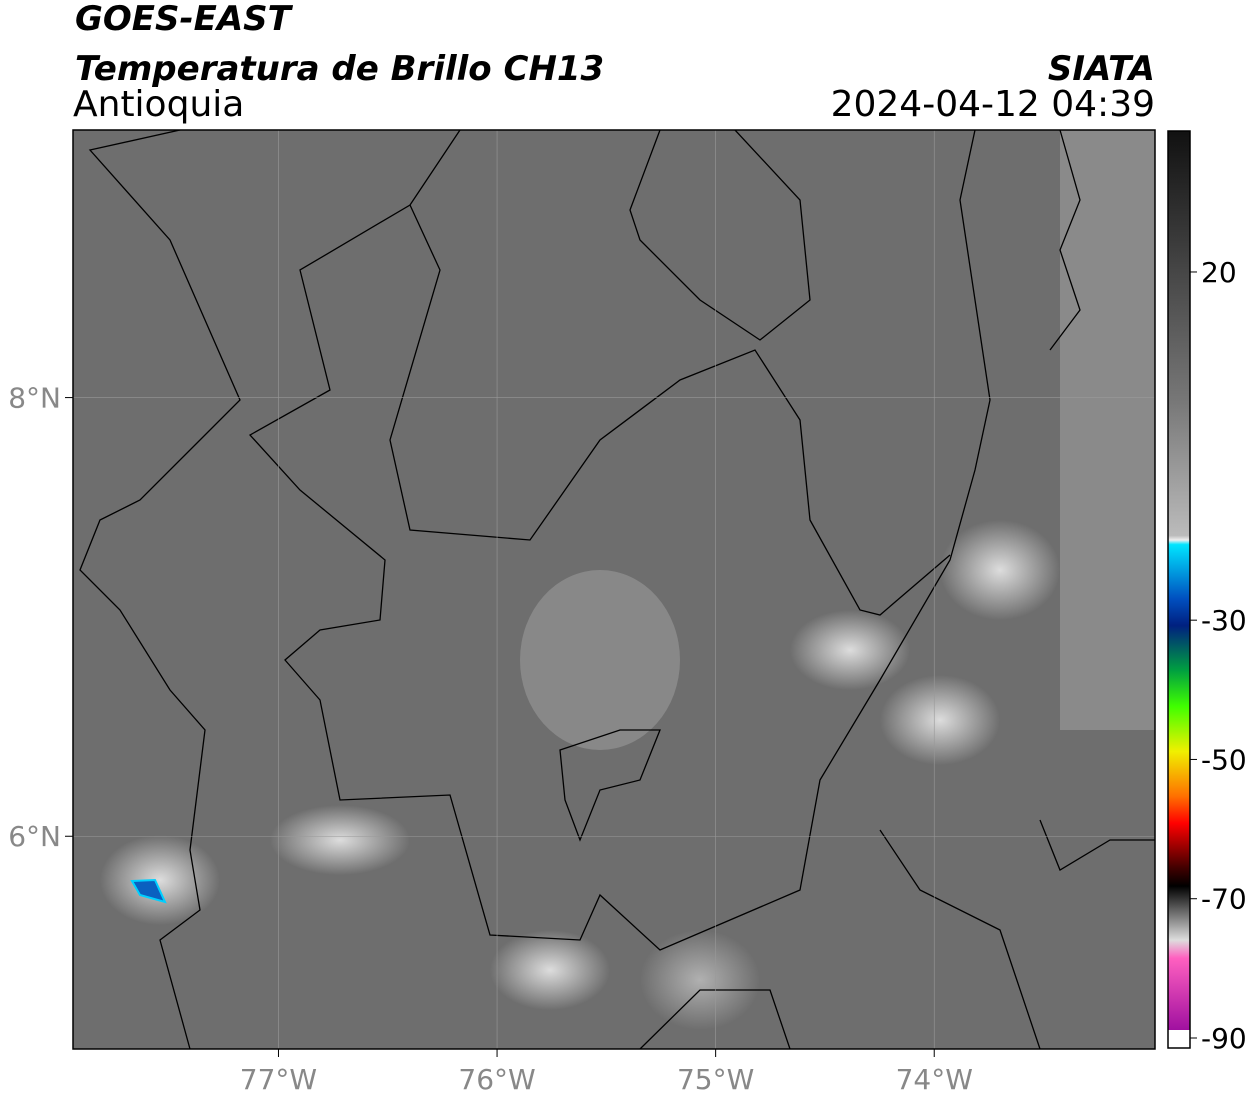  Describe the element at coordinates (1101, 69) in the screenshot. I see `source: SIATA` at that location.